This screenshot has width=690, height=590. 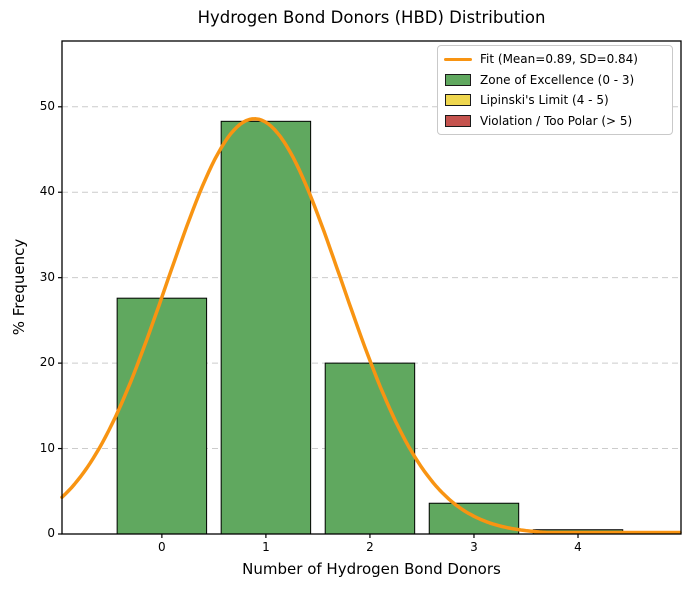 I want to click on x-tick-label: 0, so click(x=162, y=547).